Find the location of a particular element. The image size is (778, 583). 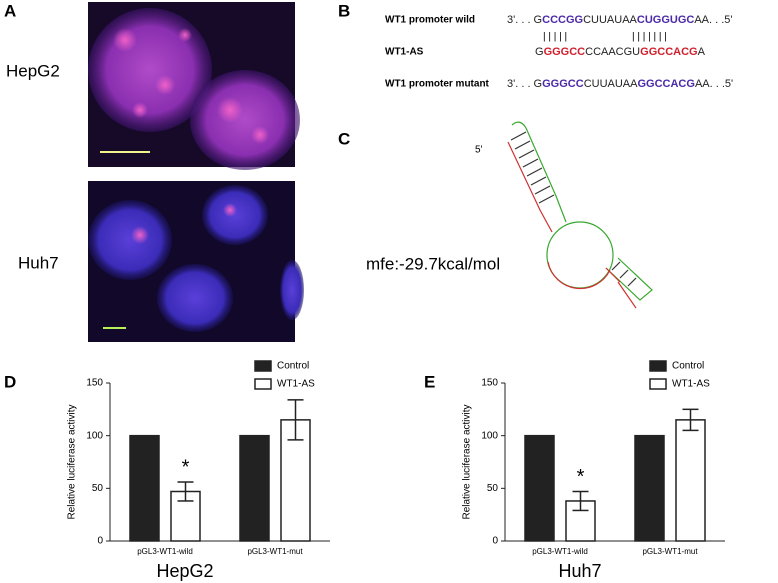

panel-letter: C is located at coordinates (344, 138).